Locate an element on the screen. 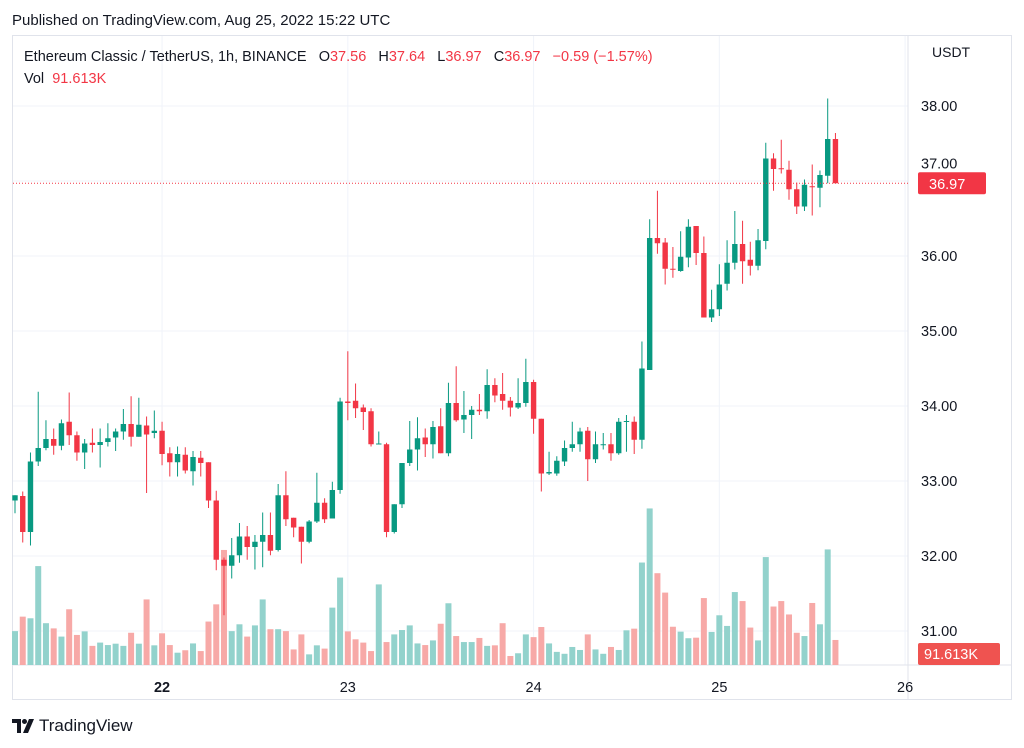  last-price-label: 36.97 is located at coordinates (947, 185).